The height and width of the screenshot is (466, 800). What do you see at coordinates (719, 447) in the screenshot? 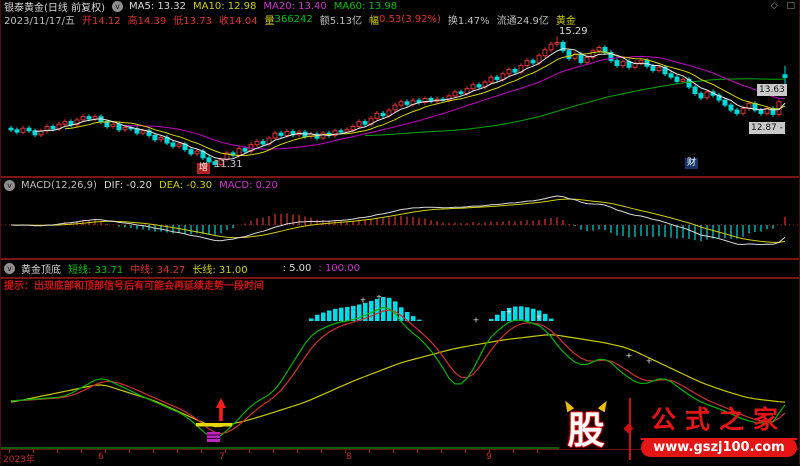
I see `watermark-url: www.gszj100.com` at bounding box center [719, 447].